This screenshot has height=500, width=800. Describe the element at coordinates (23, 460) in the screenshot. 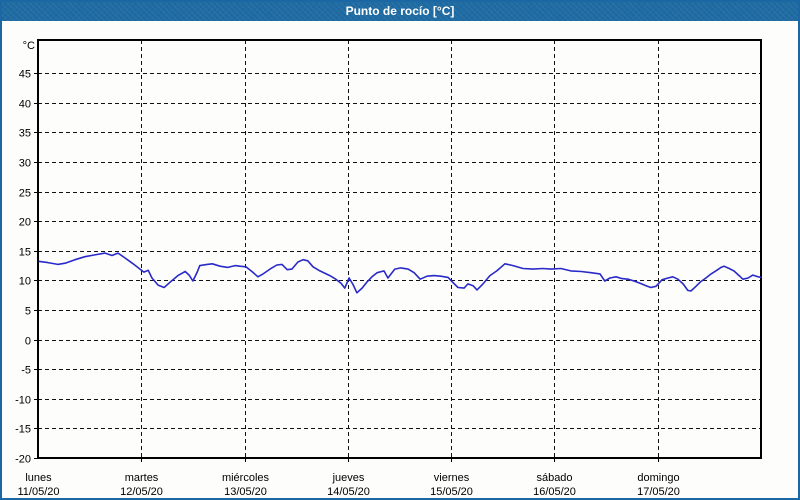

I see `y-tick-label: -20` at that location.